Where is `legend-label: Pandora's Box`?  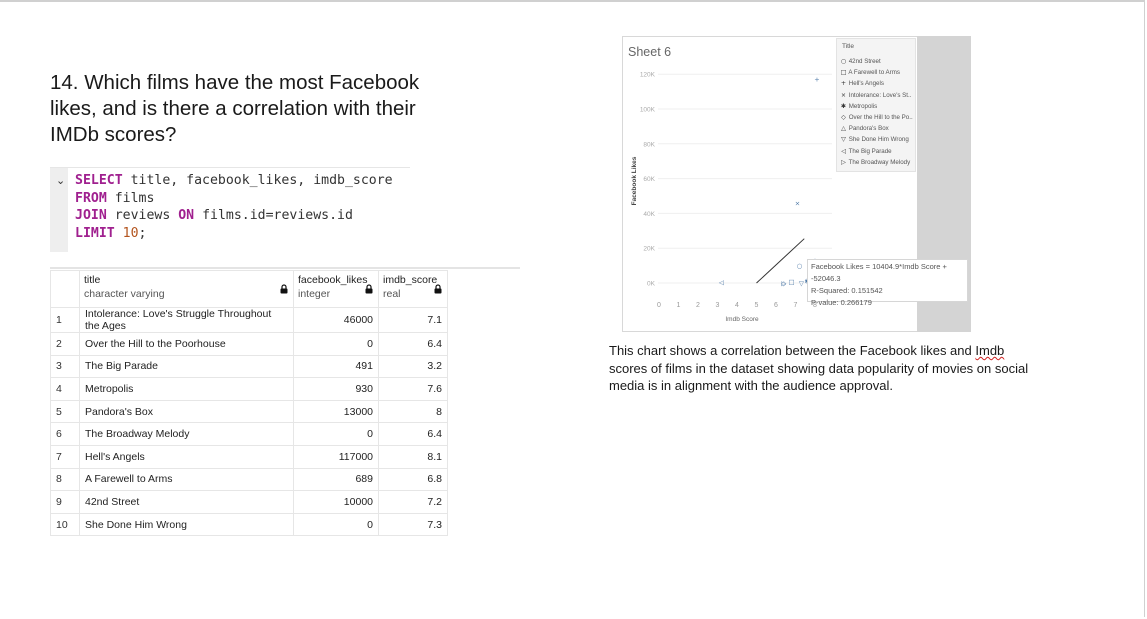 legend-label: Pandora's Box is located at coordinates (868, 129).